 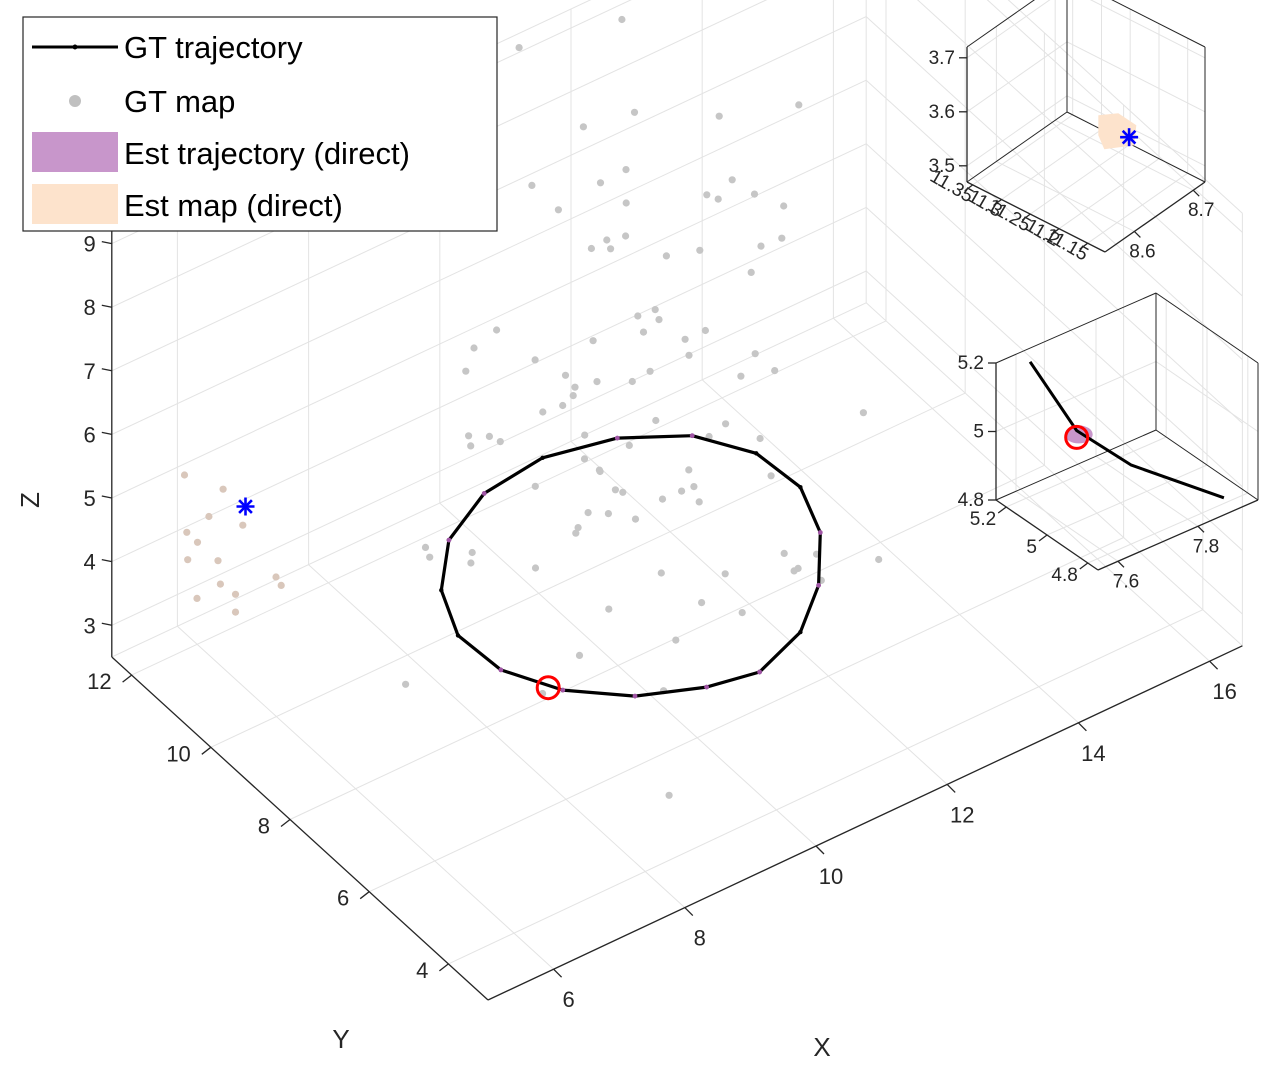 I want to click on y-tick-label: 12, so click(x=99, y=681).